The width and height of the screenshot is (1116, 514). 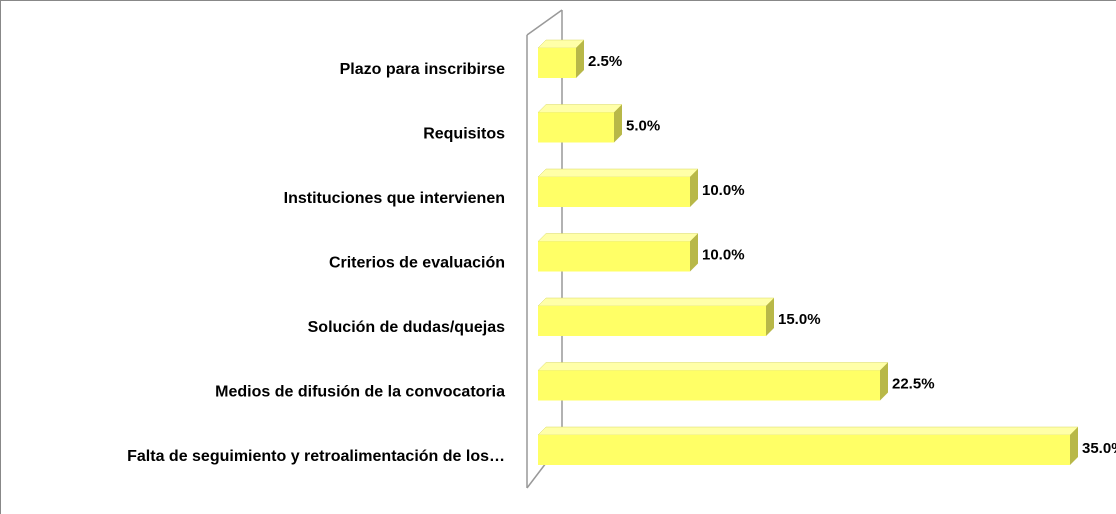 I want to click on value-label: 22.5%, so click(x=913, y=383).